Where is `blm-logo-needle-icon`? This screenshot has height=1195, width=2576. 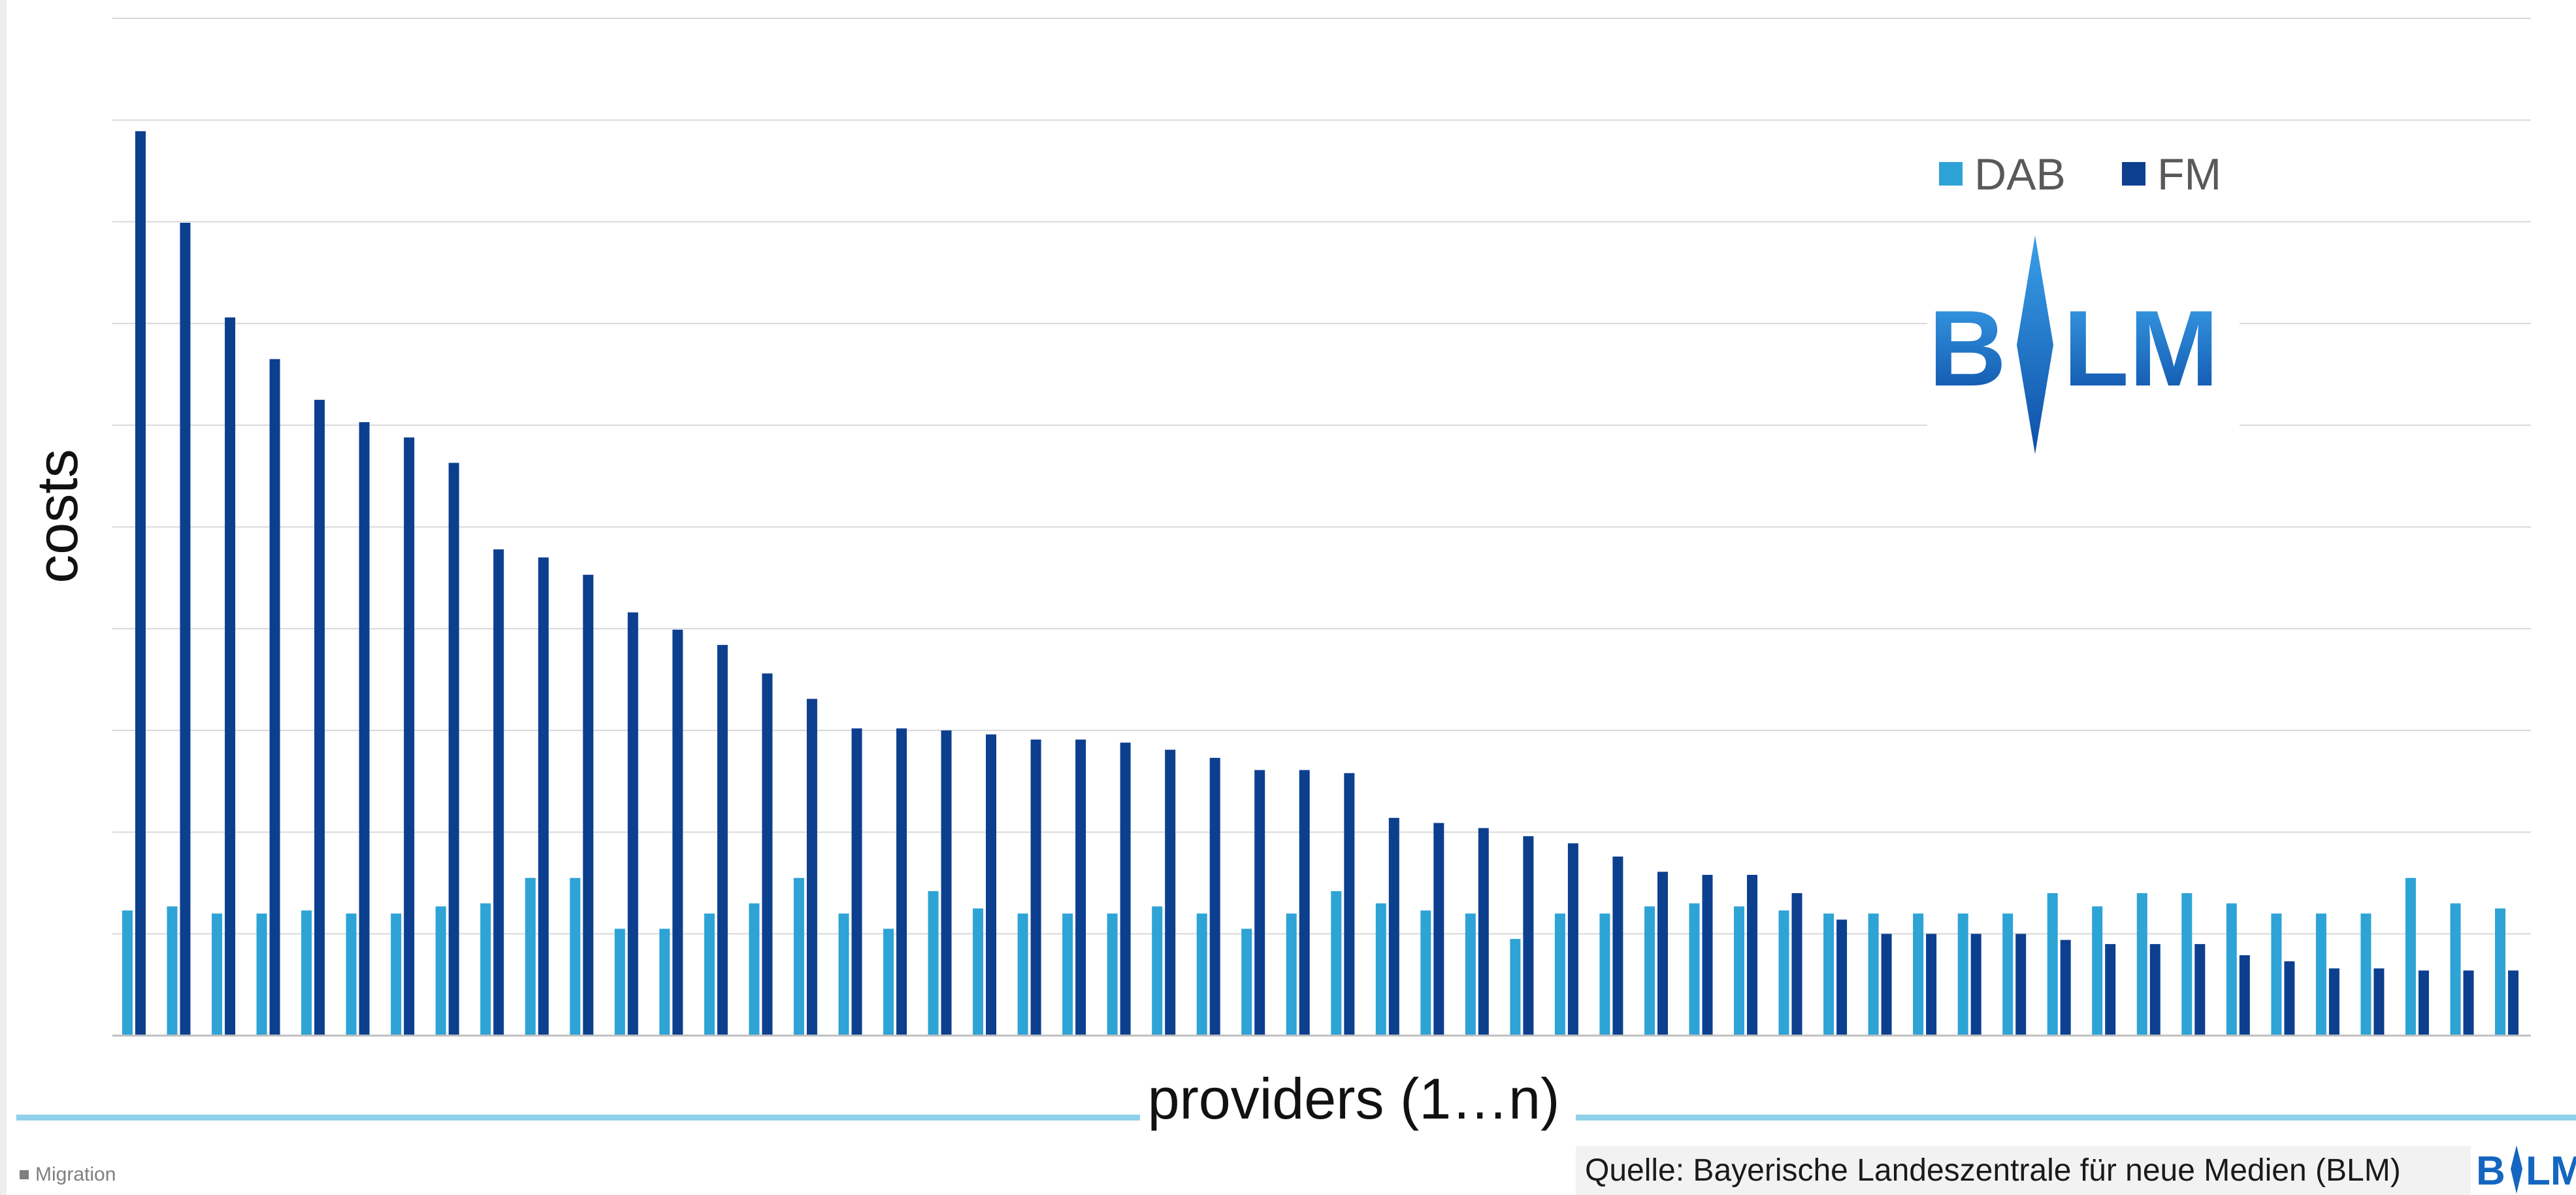 blm-logo-needle-icon is located at coordinates (2035, 344).